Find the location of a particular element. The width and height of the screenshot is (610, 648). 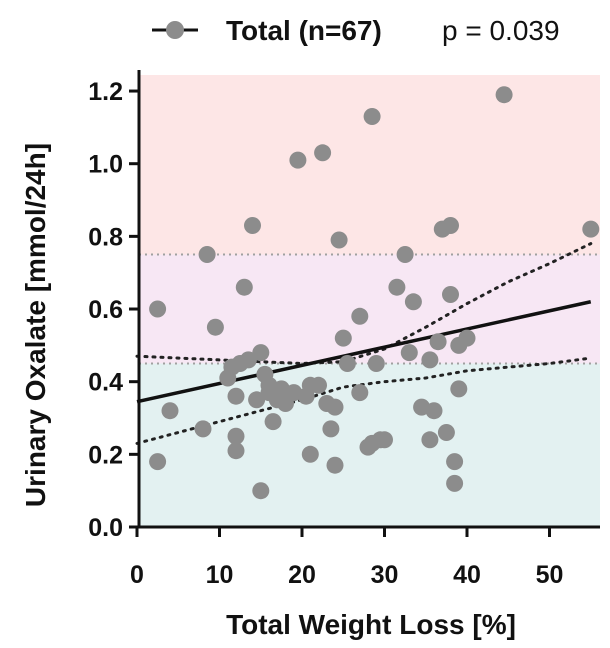

x-tick-label-3: 30 is located at coordinates (385, 575).